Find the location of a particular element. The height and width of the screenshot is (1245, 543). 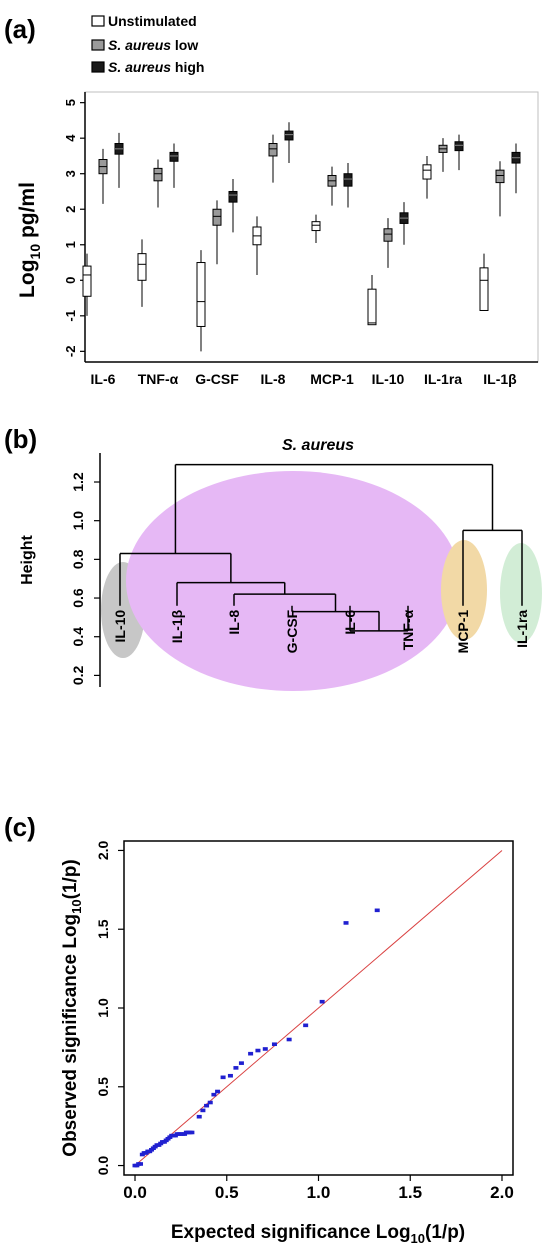

y-tick-label: 0.5 is located at coordinates (103, 1087).